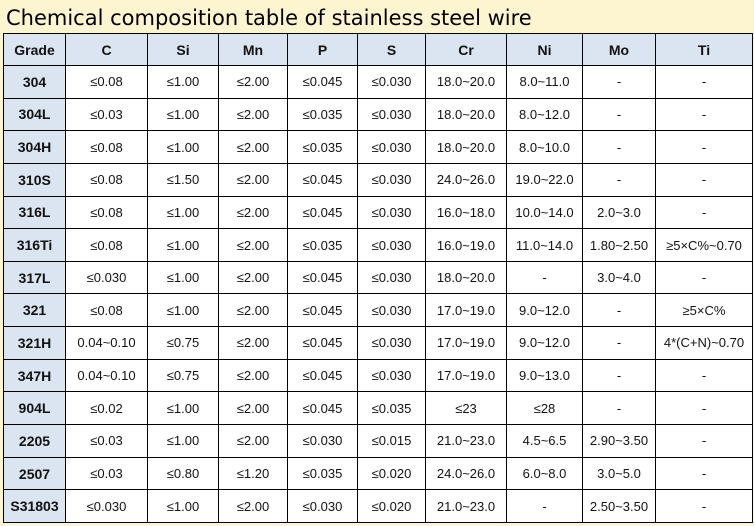  What do you see at coordinates (619, 473) in the screenshot?
I see `cell-mo: 3.0~5.0` at bounding box center [619, 473].